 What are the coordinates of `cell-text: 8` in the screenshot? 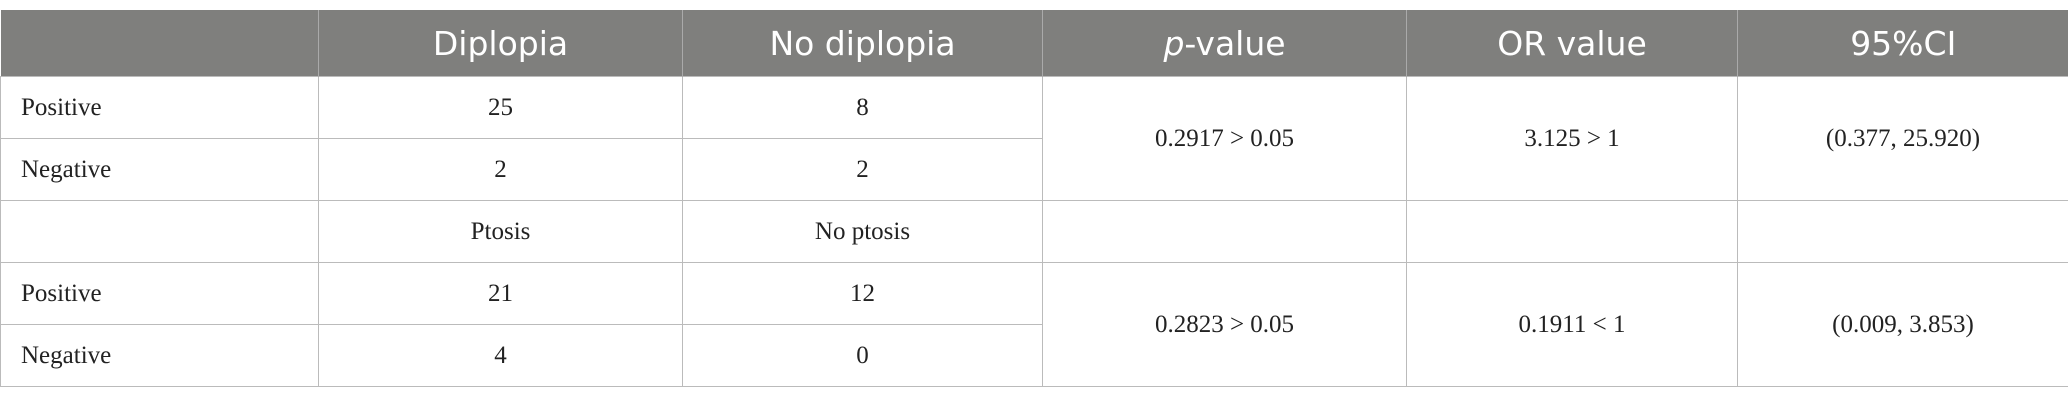 It's located at (862, 107).